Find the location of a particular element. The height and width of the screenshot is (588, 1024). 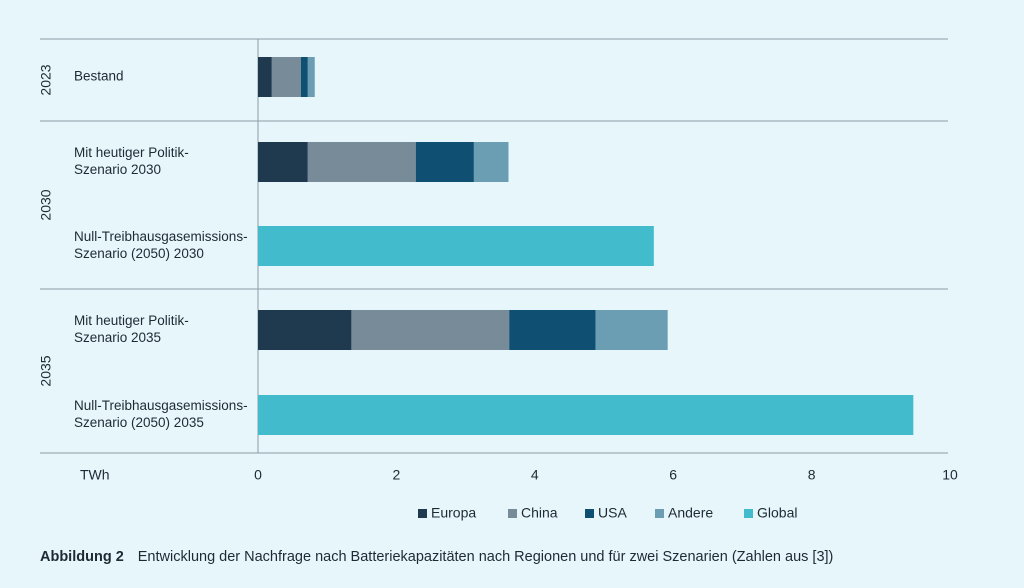

legend-label: Europa is located at coordinates (453, 513).